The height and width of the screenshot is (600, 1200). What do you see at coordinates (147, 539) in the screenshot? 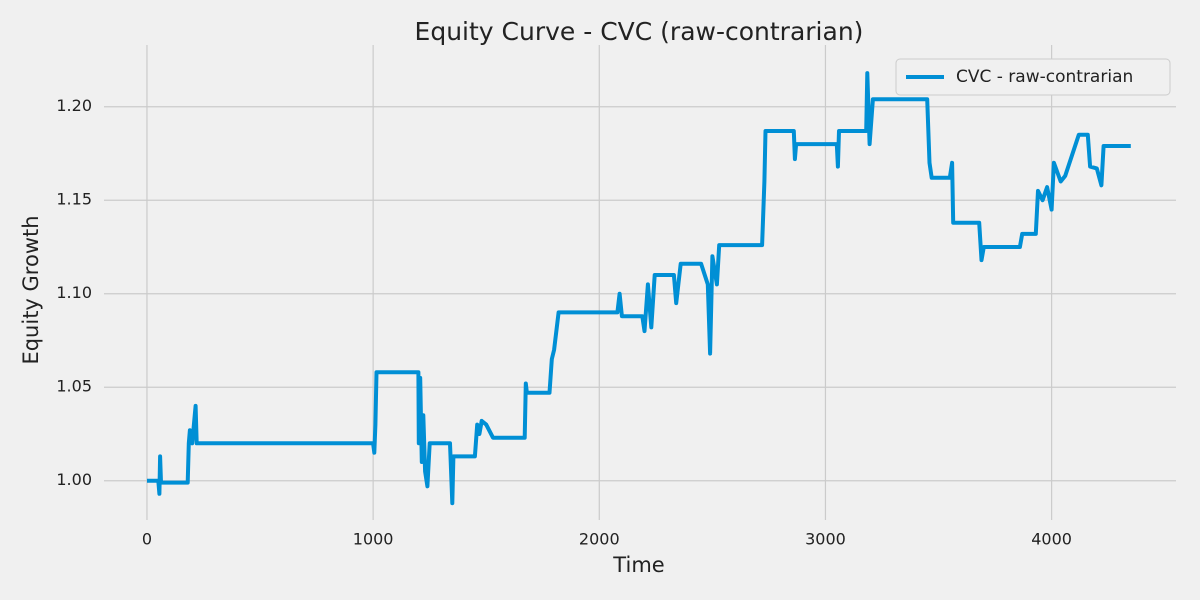
I see `x-tick-label: 0` at bounding box center [147, 539].